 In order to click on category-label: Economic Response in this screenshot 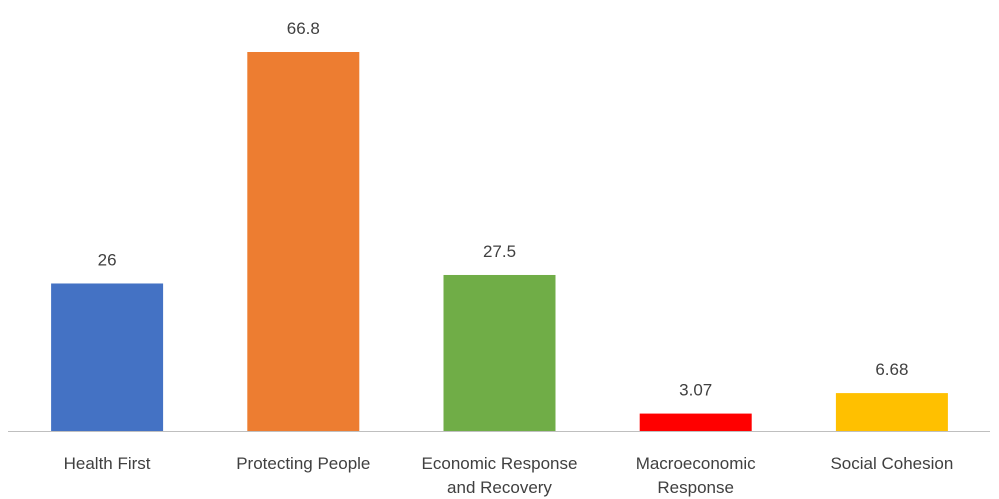, I will do `click(500, 463)`.